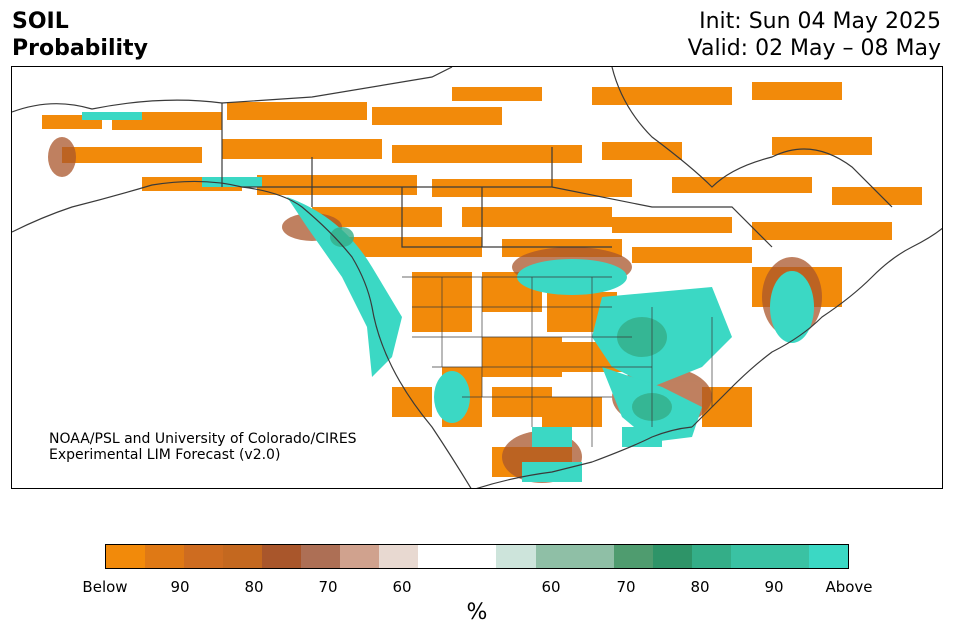  What do you see at coordinates (40, 21) in the screenshot?
I see `variable-title: SOIL` at bounding box center [40, 21].